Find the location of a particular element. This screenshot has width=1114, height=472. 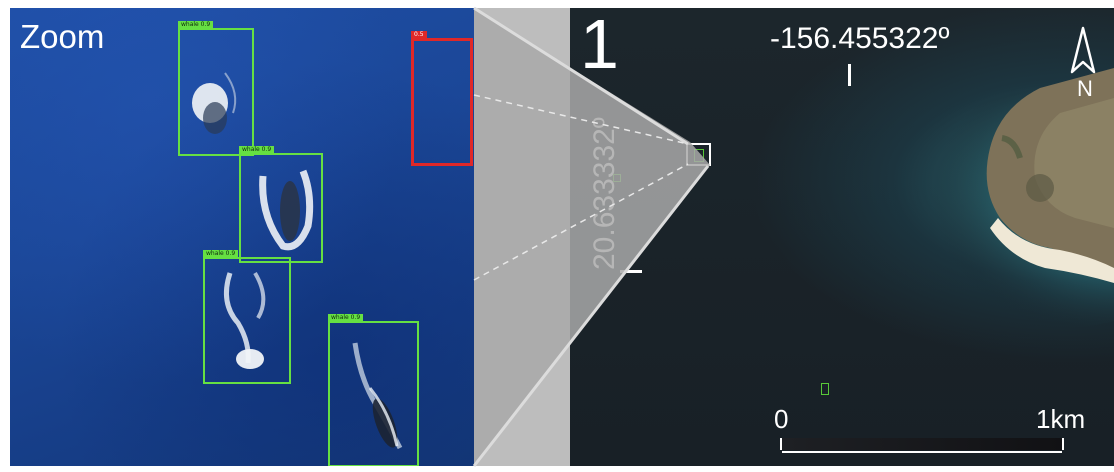

north-arrow-icon is located at coordinates (1083, 50).